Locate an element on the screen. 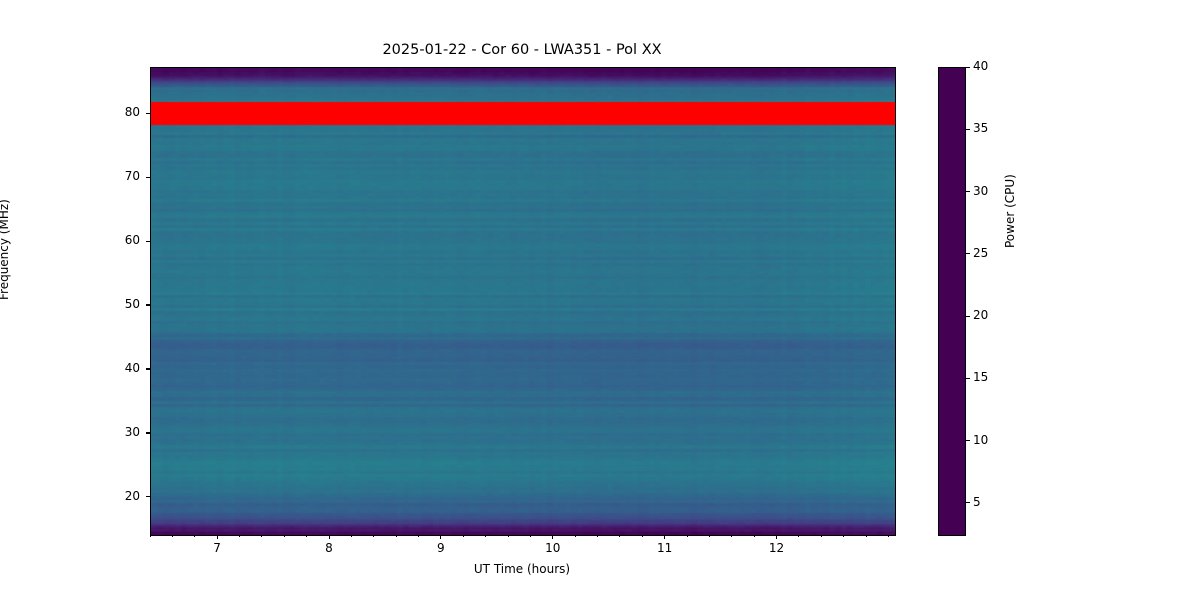 This screenshot has height=600, width=1200. y-axis-tick-label: 70 is located at coordinates (132, 176).